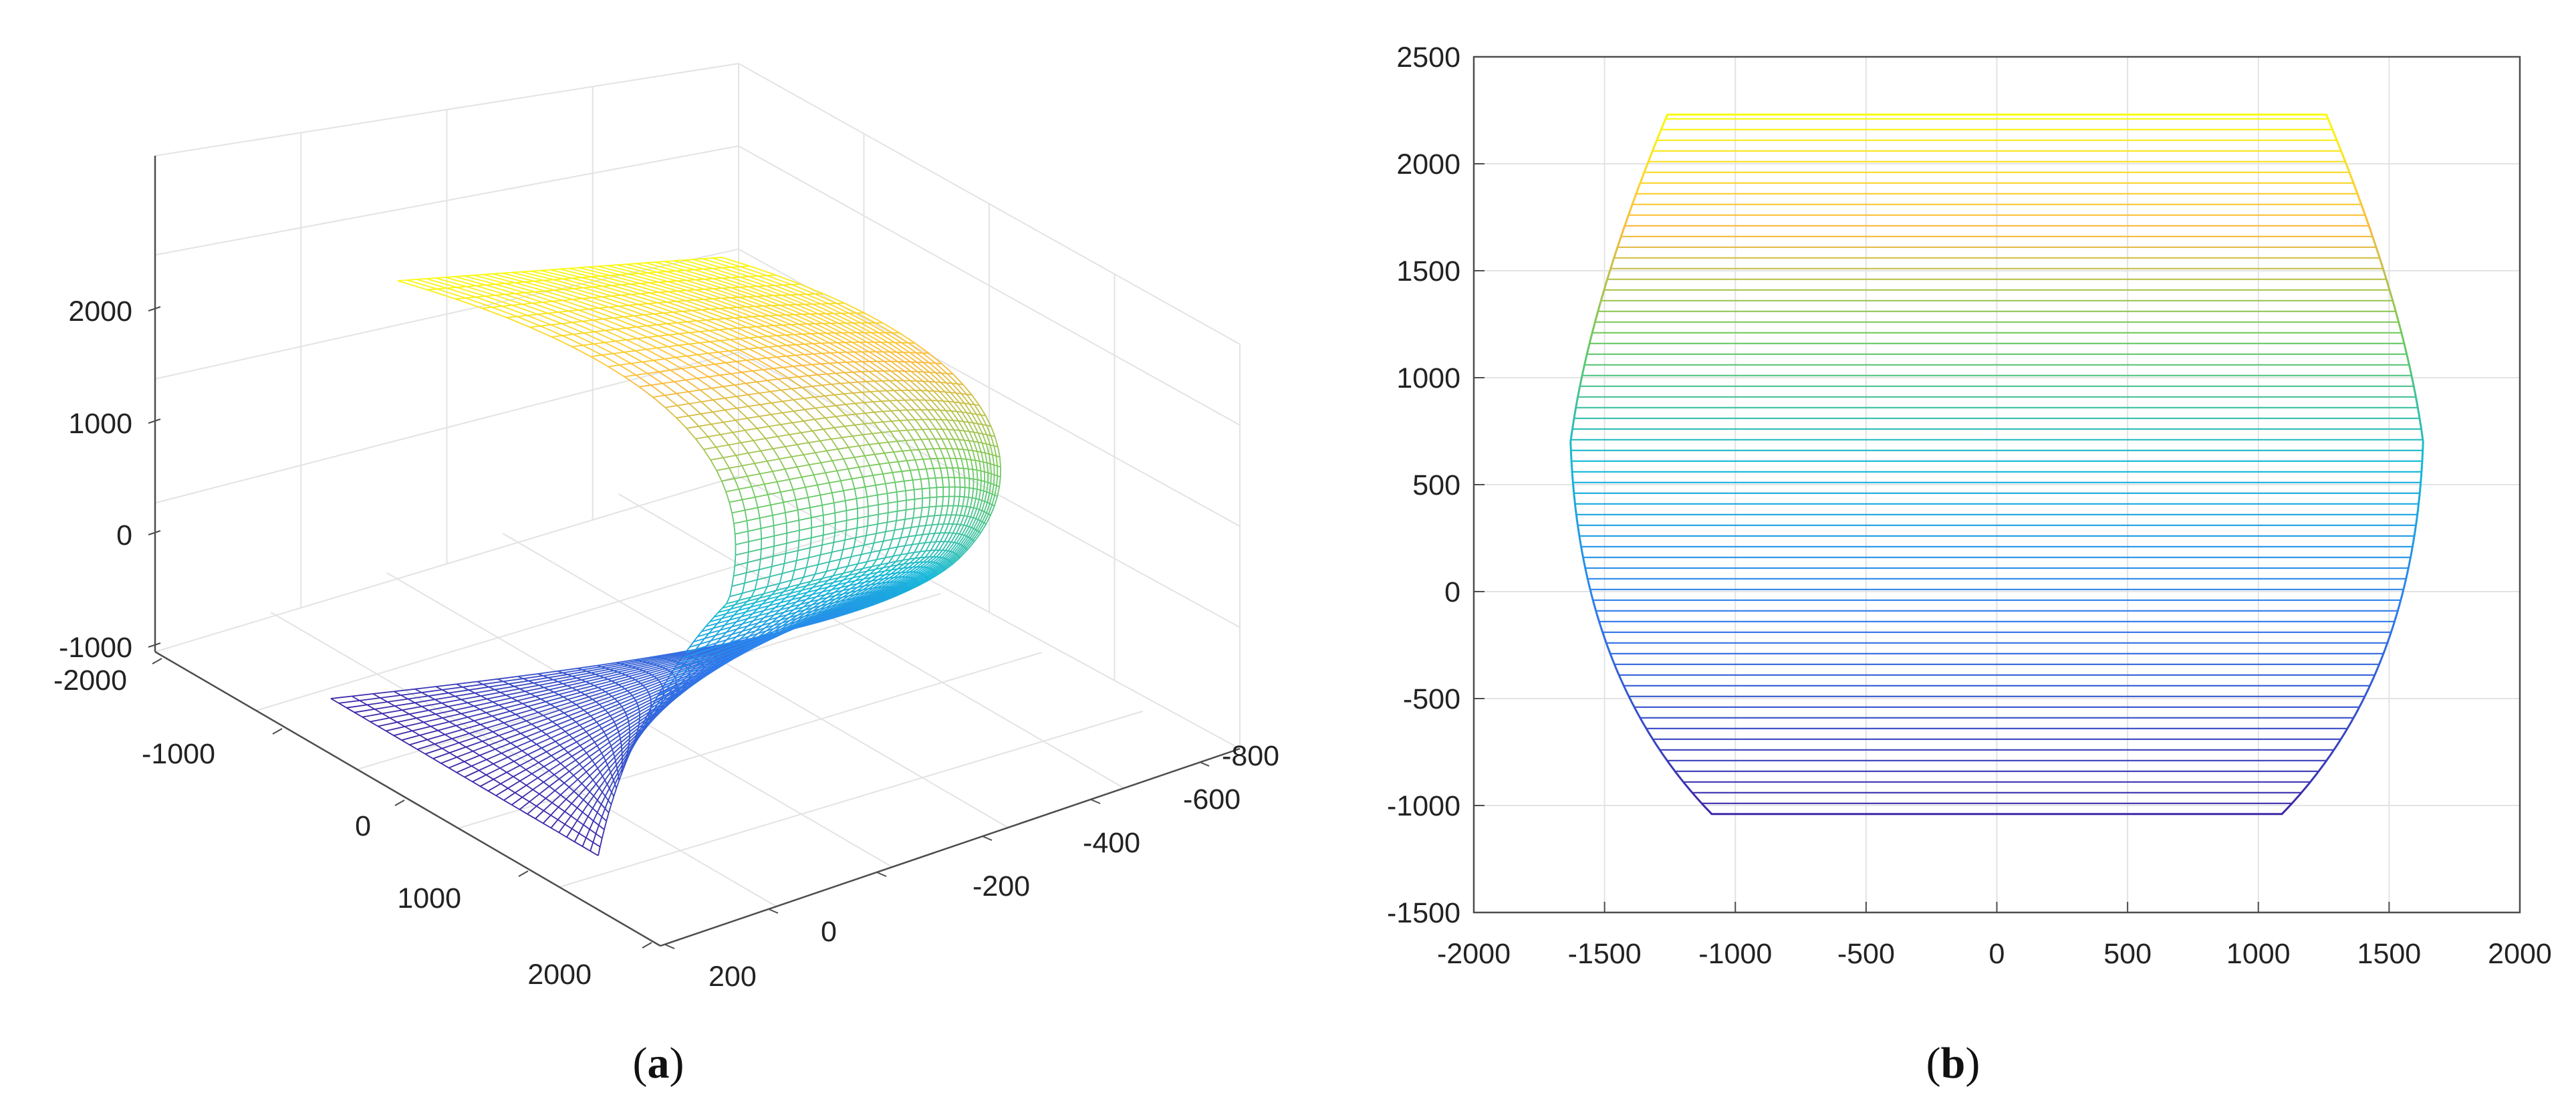 This screenshot has width=2576, height=1109. What do you see at coordinates (698, 387) in the screenshot?
I see `panel-a-wall-gridline` at bounding box center [698, 387].